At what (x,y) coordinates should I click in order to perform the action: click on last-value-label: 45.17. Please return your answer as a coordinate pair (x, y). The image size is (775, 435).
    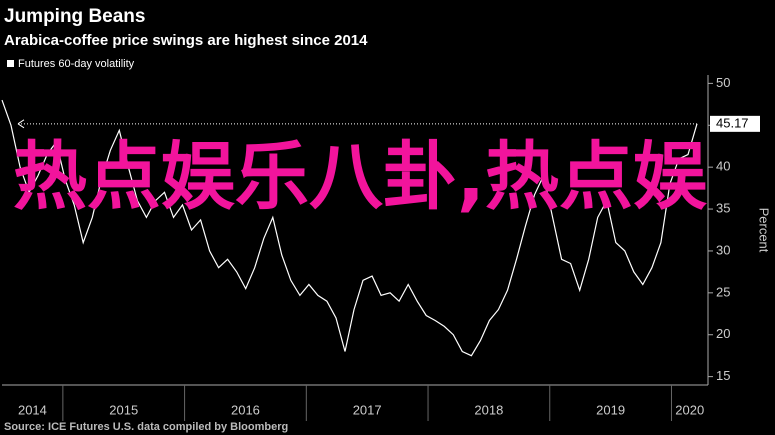
    Looking at the image, I should click on (732, 122).